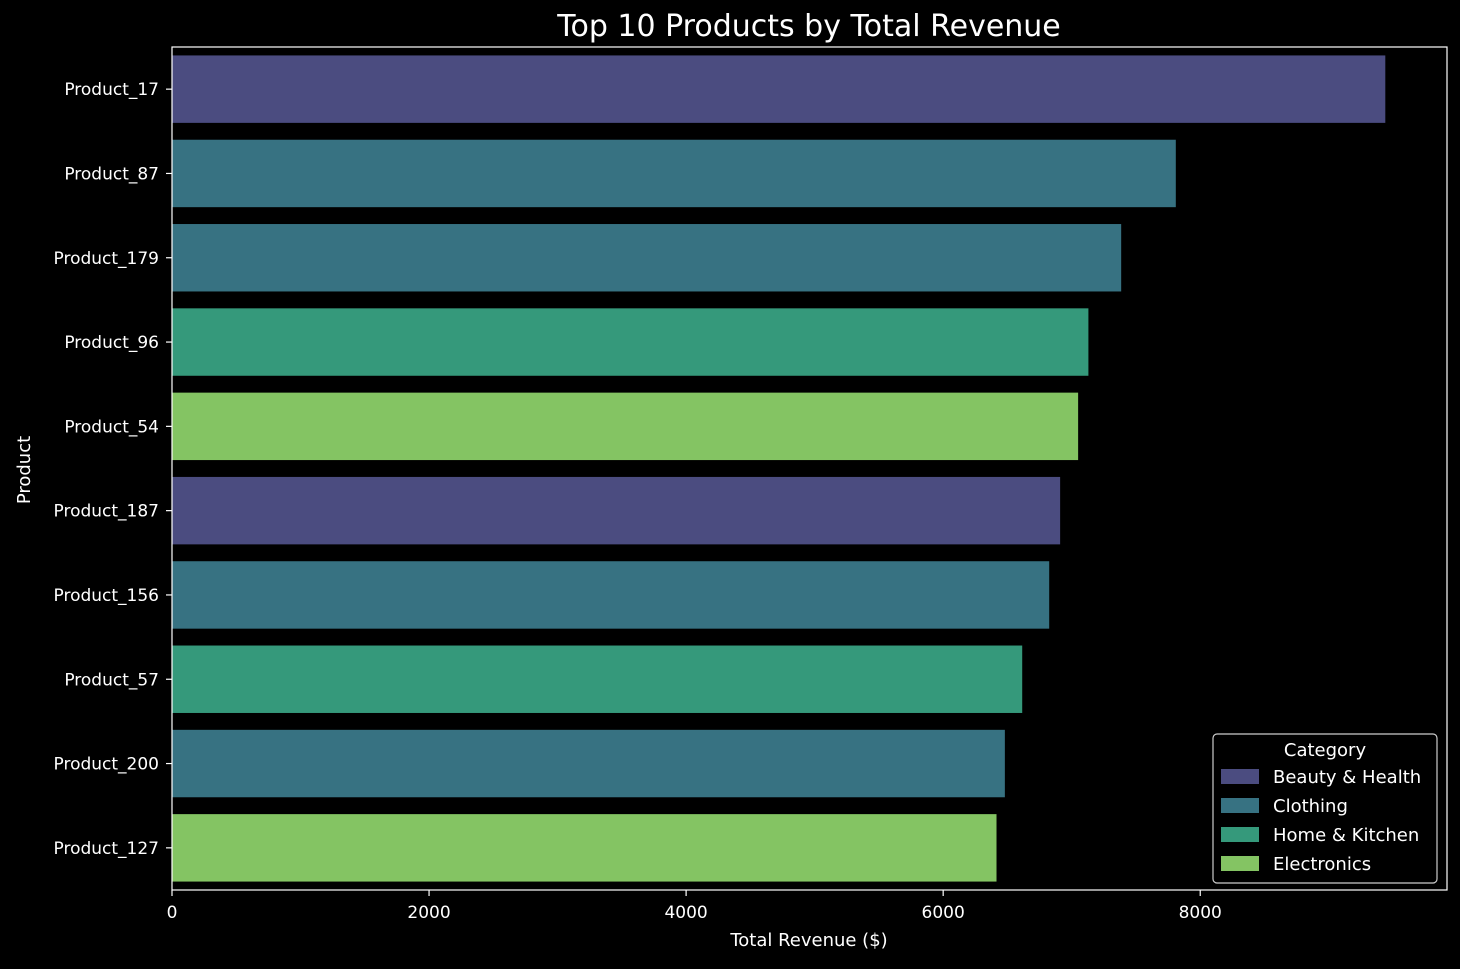 Image resolution: width=1460 pixels, height=969 pixels. I want to click on x-tick-label: 6000, so click(943, 913).